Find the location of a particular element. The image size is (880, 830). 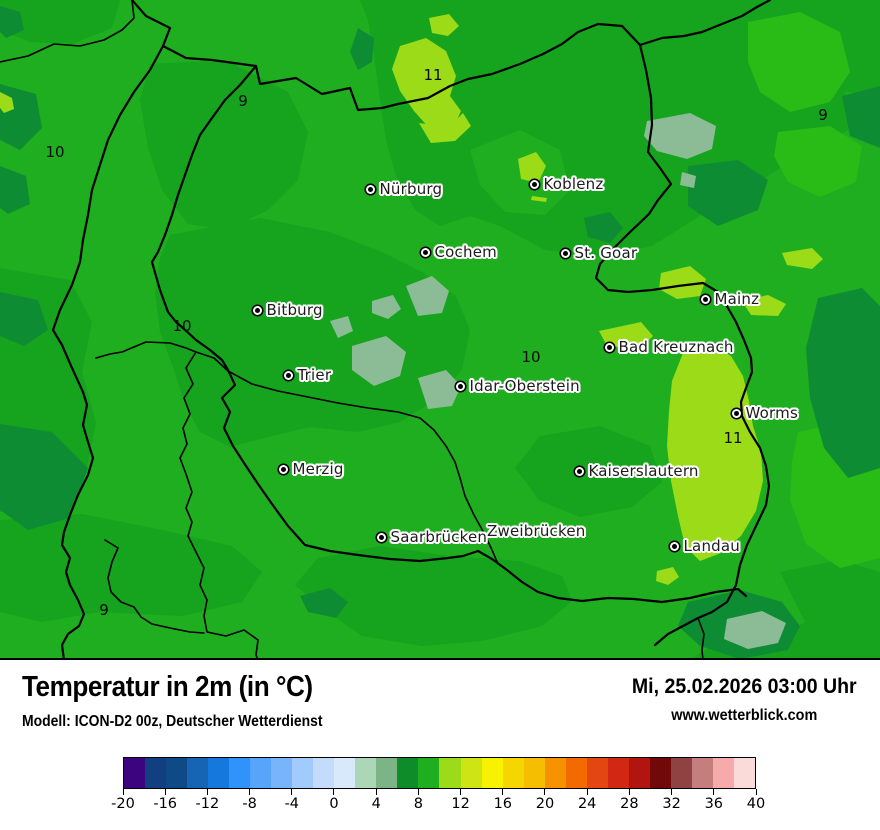

city-label: Idar-Oberstein is located at coordinates (524, 386).